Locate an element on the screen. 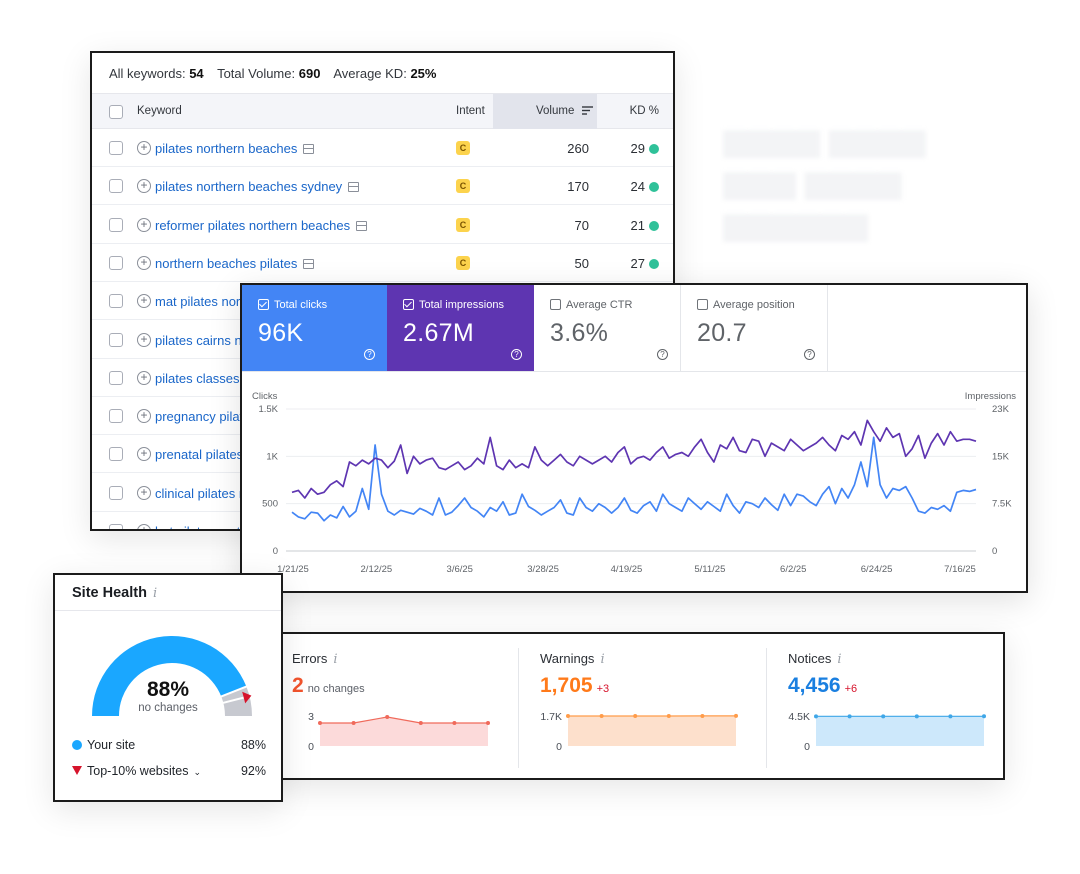 The width and height of the screenshot is (1080, 874). chevron-down-icon: ⌄ is located at coordinates (197, 772).